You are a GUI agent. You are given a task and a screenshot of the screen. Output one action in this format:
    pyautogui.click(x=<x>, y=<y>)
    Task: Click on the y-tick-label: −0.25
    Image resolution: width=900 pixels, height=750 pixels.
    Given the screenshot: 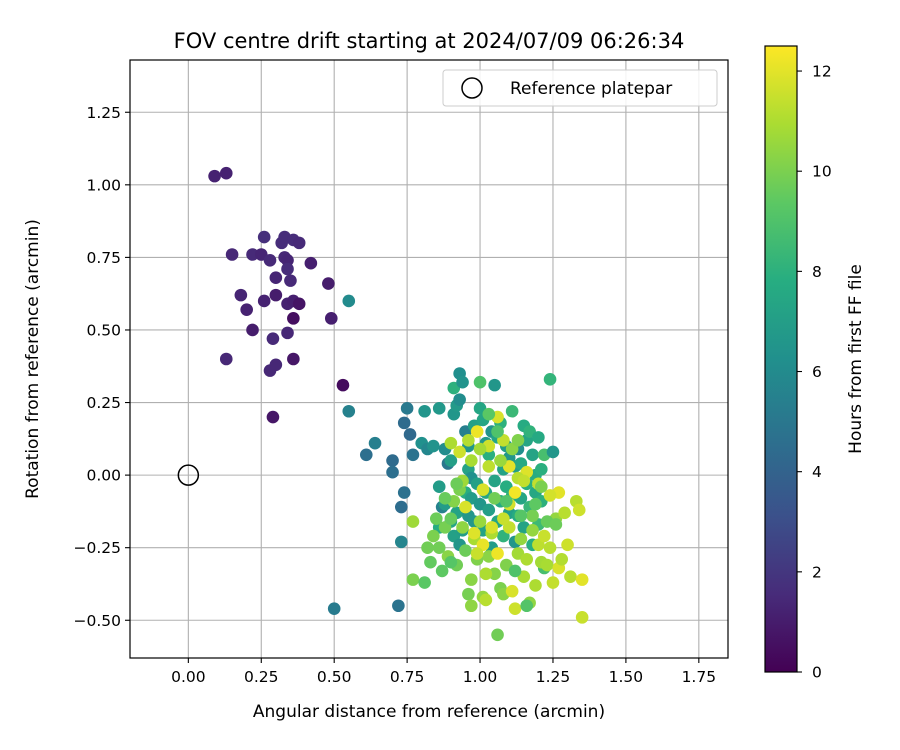 What is the action you would take?
    pyautogui.click(x=98, y=548)
    